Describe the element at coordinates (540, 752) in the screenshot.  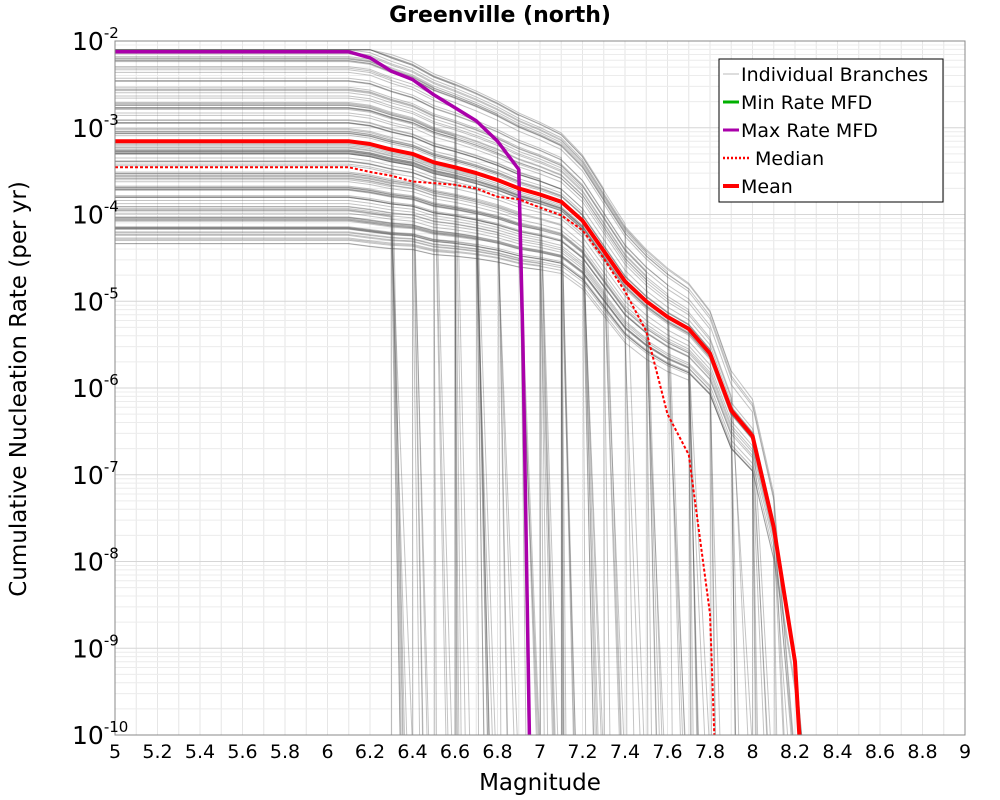
I see `x-tick-label: 7` at that location.